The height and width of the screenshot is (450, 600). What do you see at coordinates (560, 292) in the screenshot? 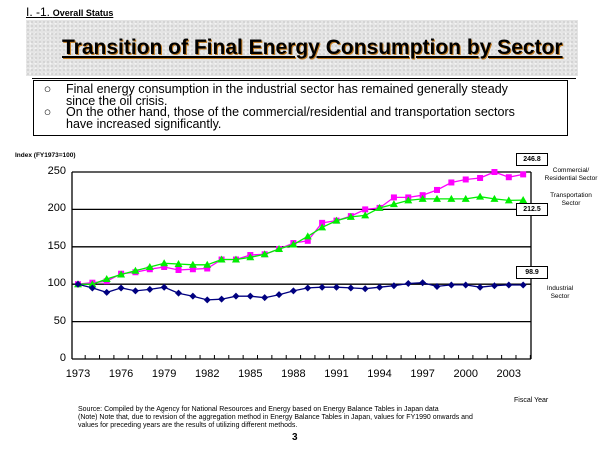
I see `series-label-industrial: Industrial Sector` at bounding box center [560, 292].